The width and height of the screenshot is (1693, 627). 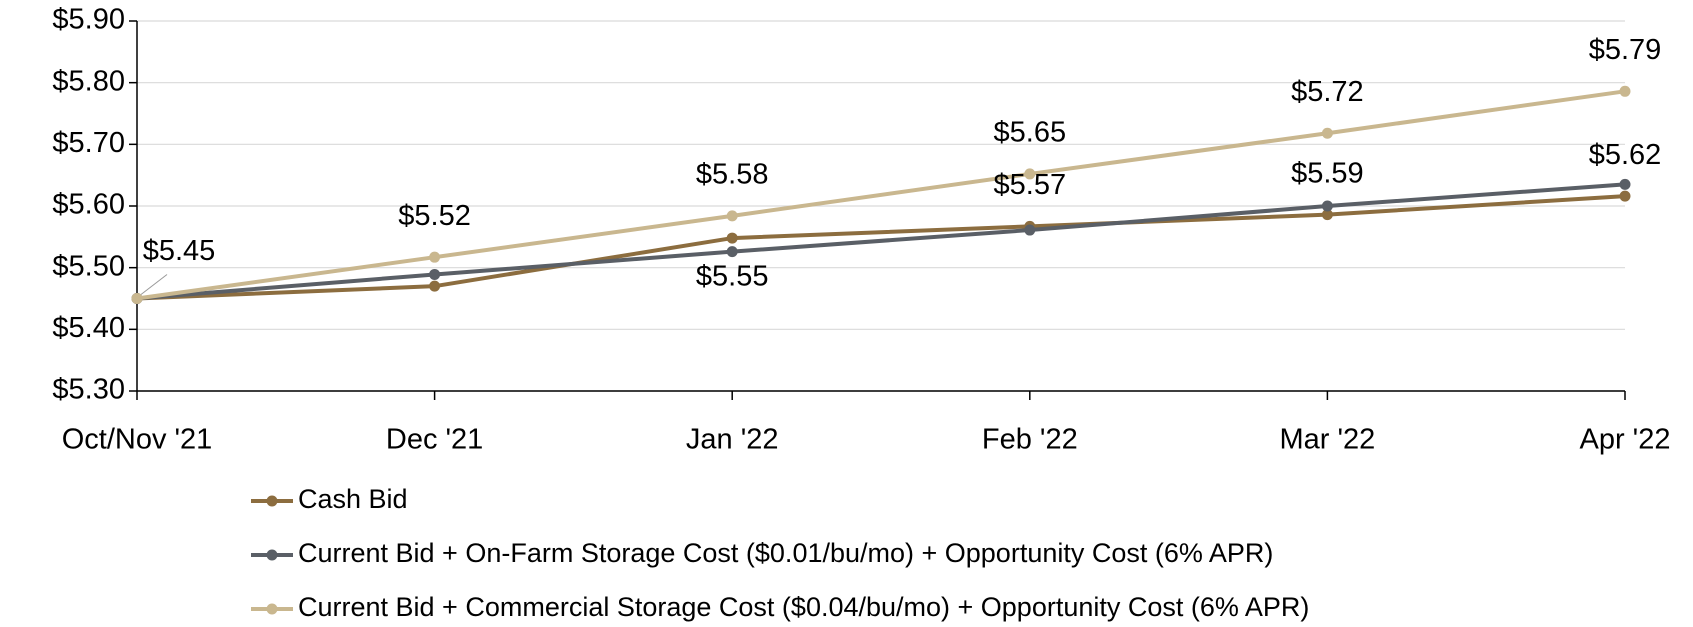 What do you see at coordinates (434, 216) in the screenshot?
I see `data-label: $5.52` at bounding box center [434, 216].